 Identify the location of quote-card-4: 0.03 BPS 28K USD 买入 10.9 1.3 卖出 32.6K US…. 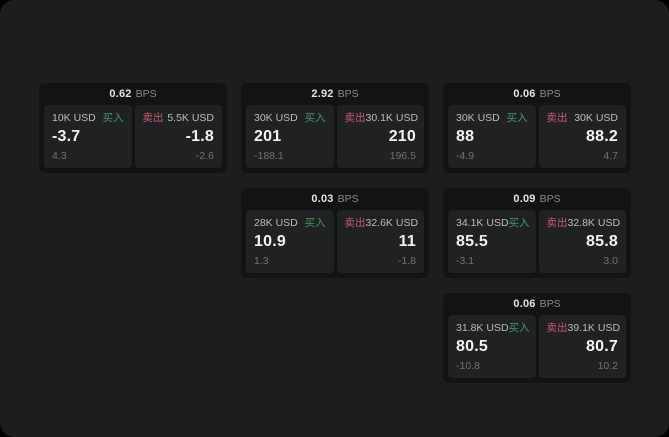
(335, 233).